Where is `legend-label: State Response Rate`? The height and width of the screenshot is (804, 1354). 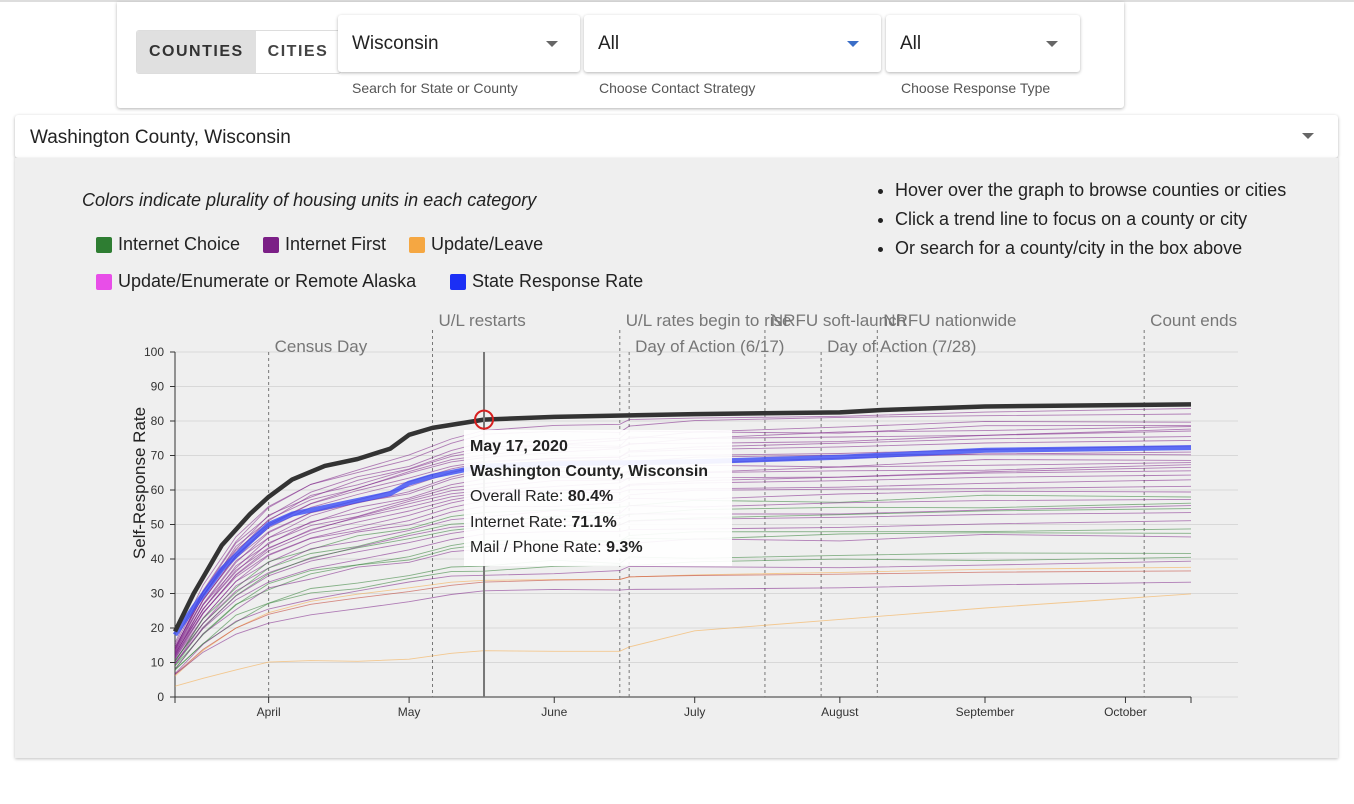 legend-label: State Response Rate is located at coordinates (558, 281).